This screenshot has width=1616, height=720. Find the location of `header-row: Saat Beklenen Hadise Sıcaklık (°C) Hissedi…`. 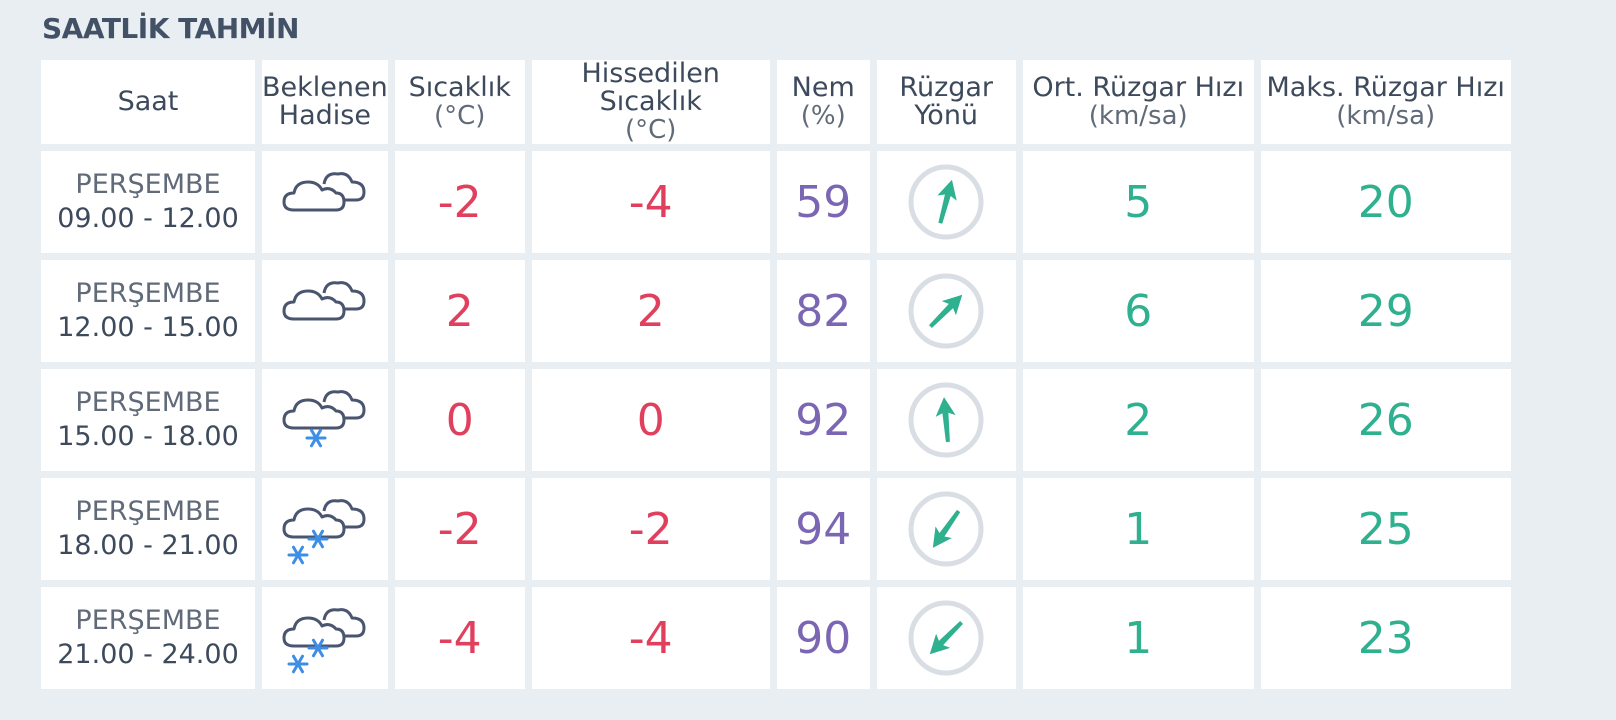

header-row: Saat Beklenen Hadise Sıcaklık (°C) Hissedi… is located at coordinates (776, 102).